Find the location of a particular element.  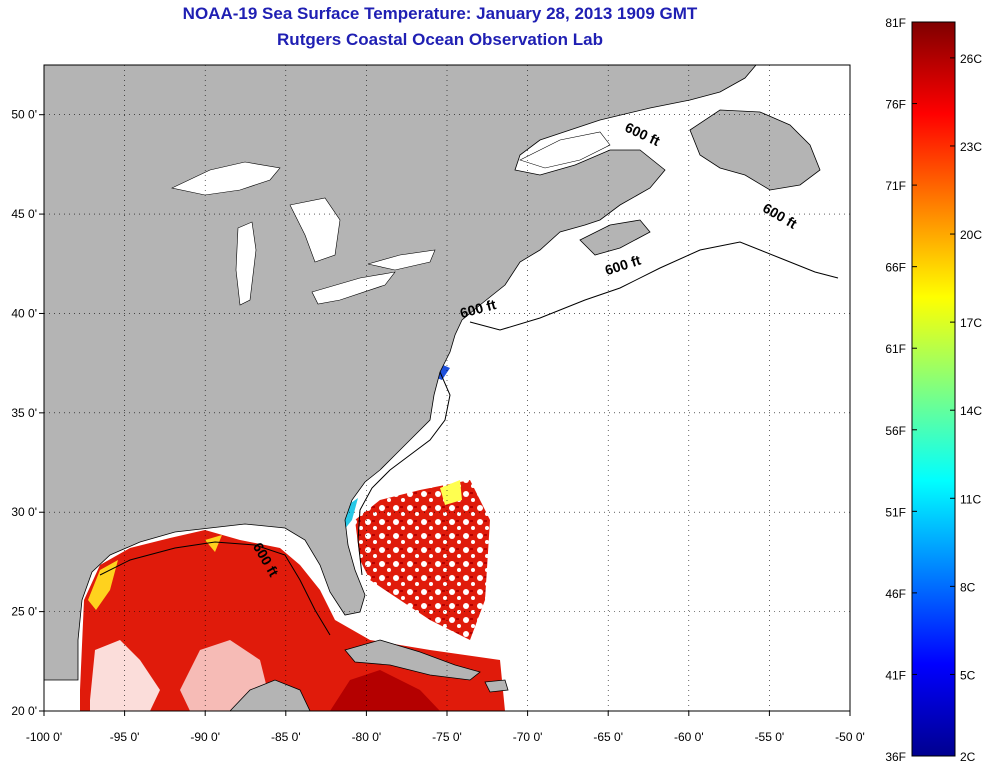

colorbar-f-label: 41F is located at coordinates (895, 675).